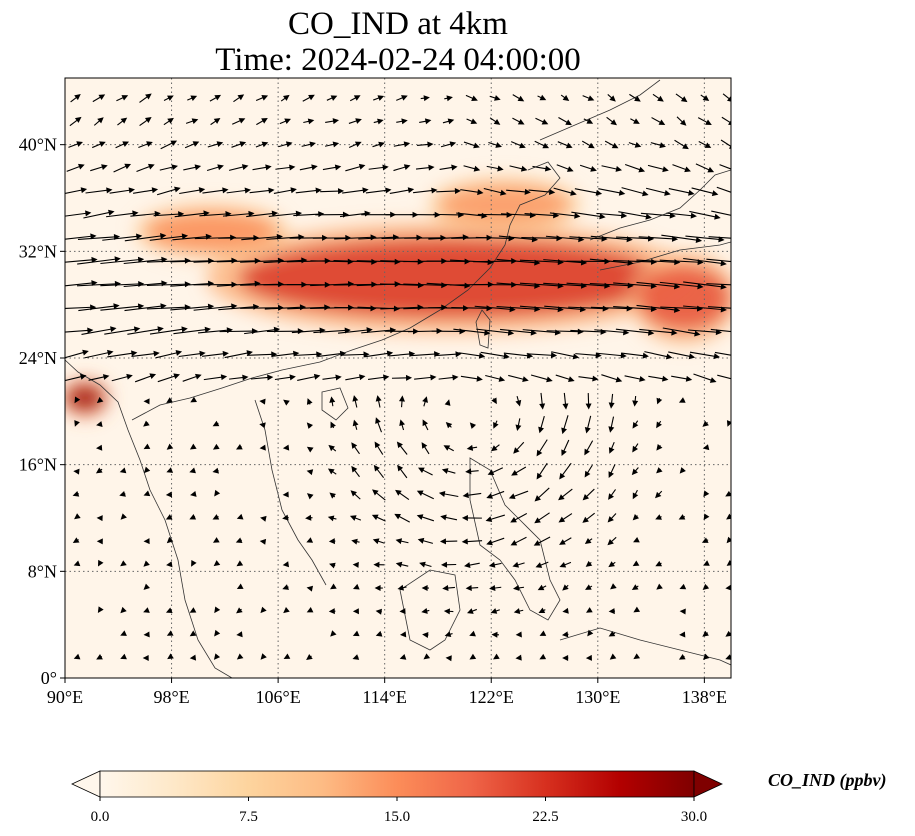 Image resolution: width=915 pixels, height=836 pixels. What do you see at coordinates (397, 817) in the screenshot?
I see `colorbar-tick-label: 15.0` at bounding box center [397, 817].